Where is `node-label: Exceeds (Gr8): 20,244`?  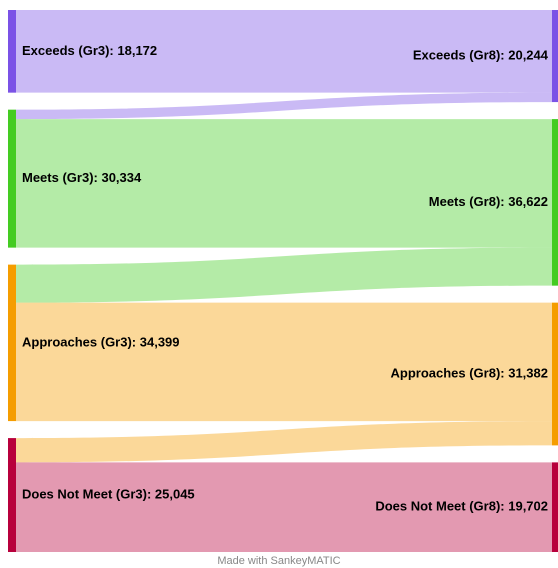 node-label: Exceeds (Gr8): 20,244 is located at coordinates (481, 54).